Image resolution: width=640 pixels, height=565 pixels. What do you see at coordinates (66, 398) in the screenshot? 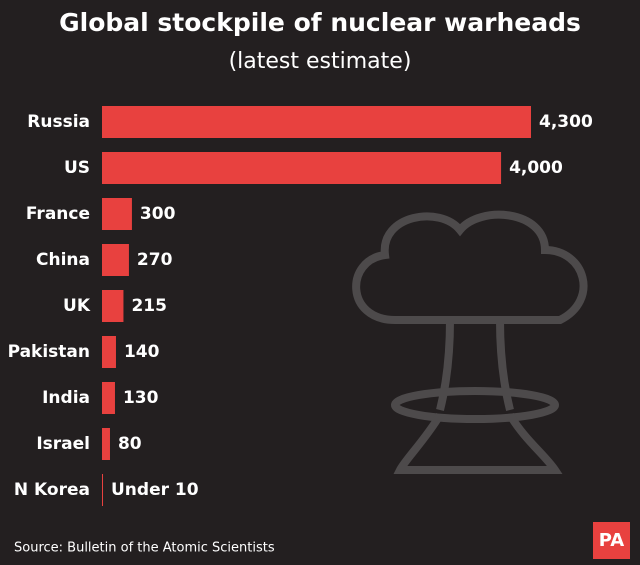
I see `category-label: India` at bounding box center [66, 398].